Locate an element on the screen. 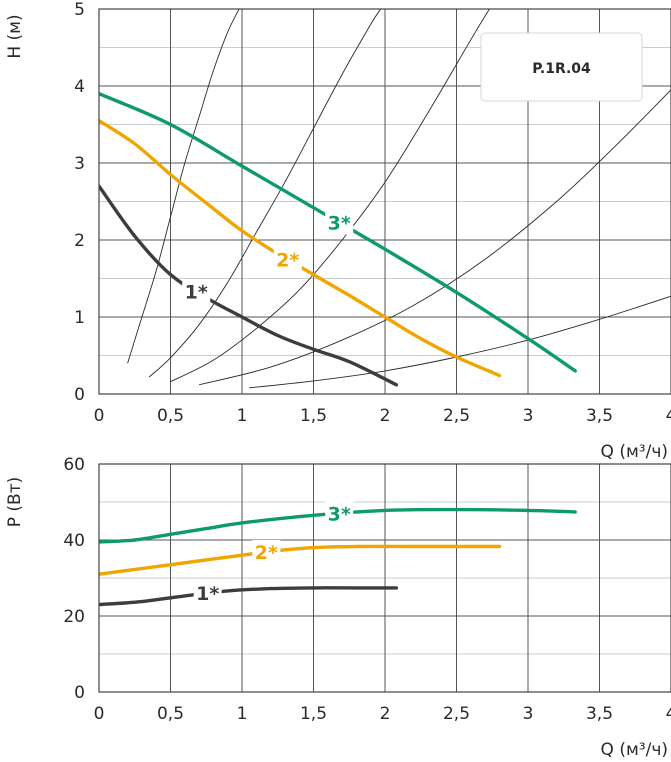 This screenshot has height=762, width=671. y-tick-label: 60 is located at coordinates (74, 465).